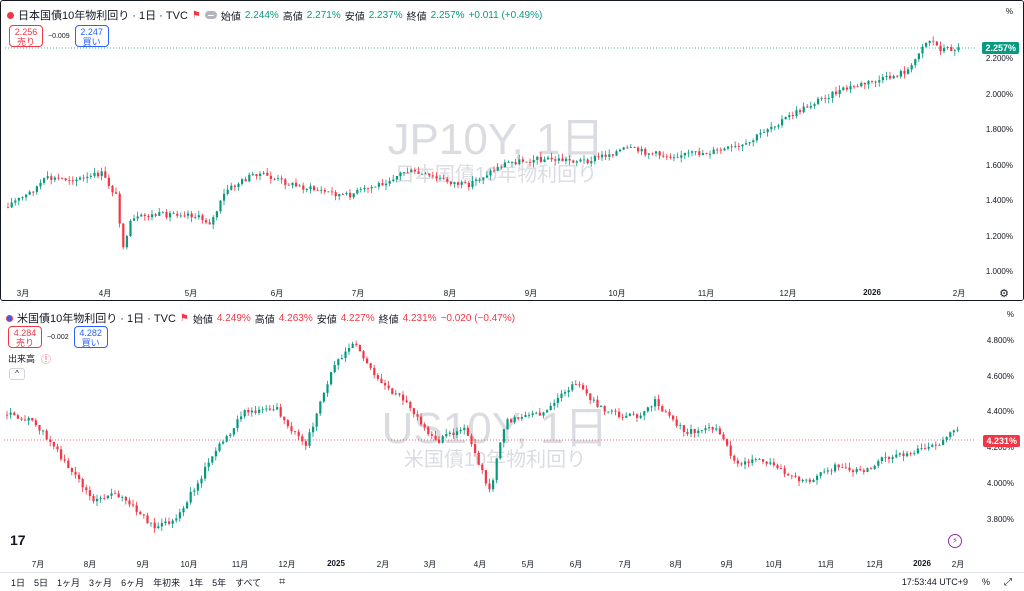 This screenshot has height=591, width=1024. What do you see at coordinates (576, 564) in the screenshot?
I see `time-tick: 6月` at bounding box center [576, 564].